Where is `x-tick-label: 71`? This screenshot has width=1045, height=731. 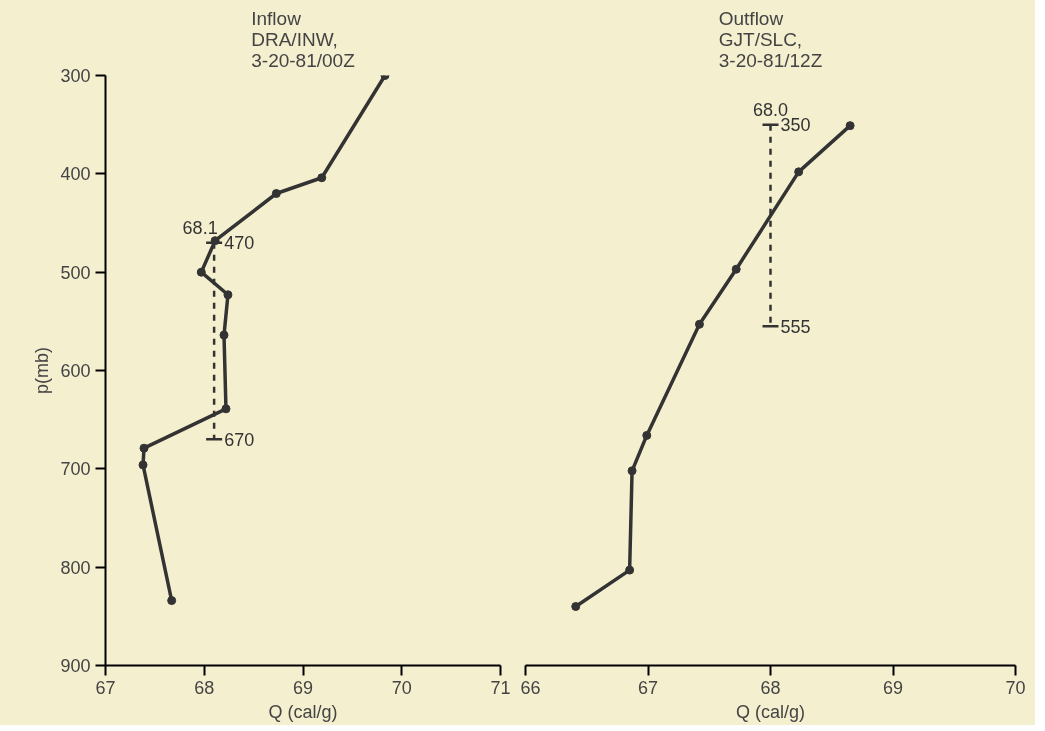 x-tick-label: 71 is located at coordinates (500, 687).